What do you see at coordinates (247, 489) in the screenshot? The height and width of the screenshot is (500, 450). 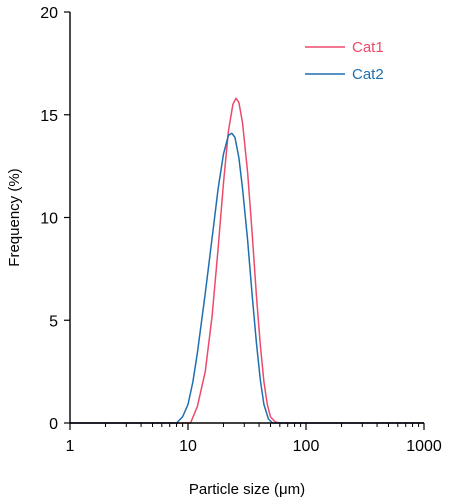 I see `x-axis-label: Particle size (μm)` at bounding box center [247, 489].